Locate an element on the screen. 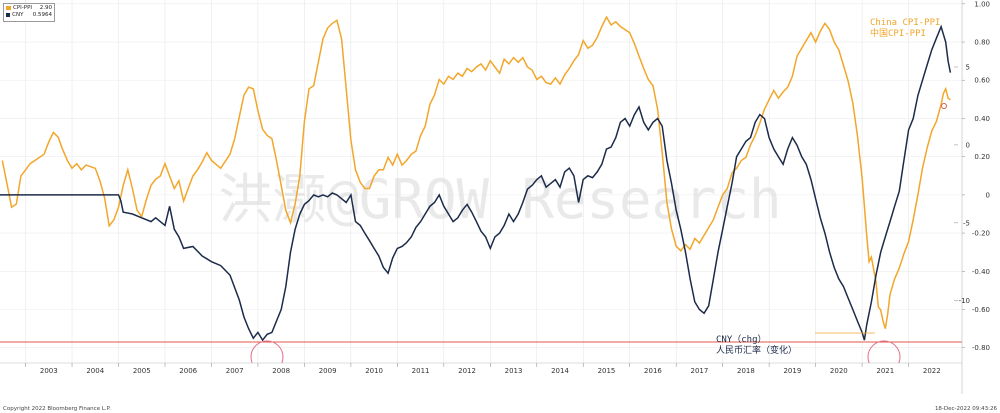  legend-item-cny: CNY 0.5964 is located at coordinates (29, 14).